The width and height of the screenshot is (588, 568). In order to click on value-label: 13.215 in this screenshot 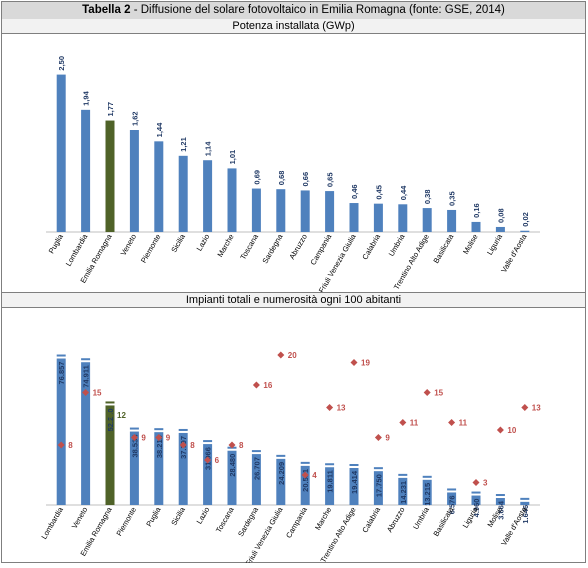, I will do `click(427, 494)`.